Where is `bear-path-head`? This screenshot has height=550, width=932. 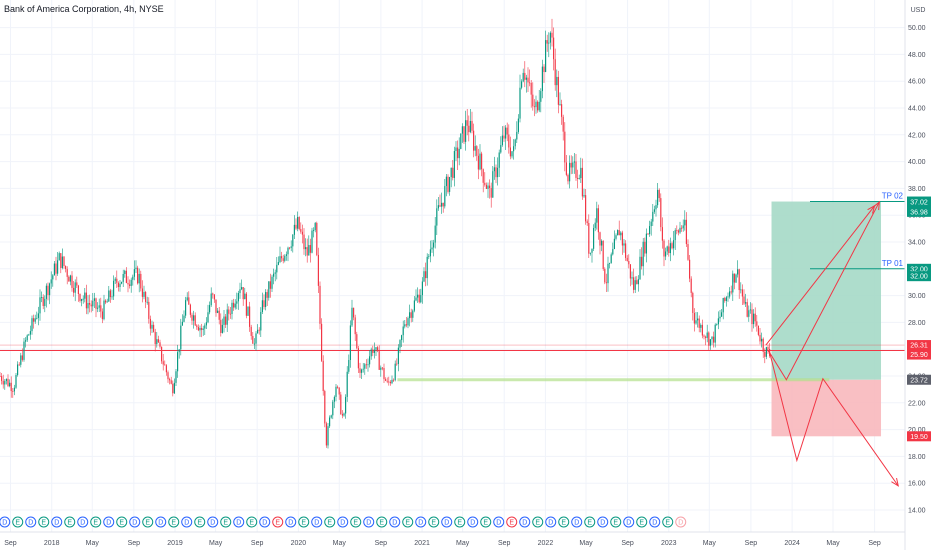 bear-path-head is located at coordinates (894, 482).